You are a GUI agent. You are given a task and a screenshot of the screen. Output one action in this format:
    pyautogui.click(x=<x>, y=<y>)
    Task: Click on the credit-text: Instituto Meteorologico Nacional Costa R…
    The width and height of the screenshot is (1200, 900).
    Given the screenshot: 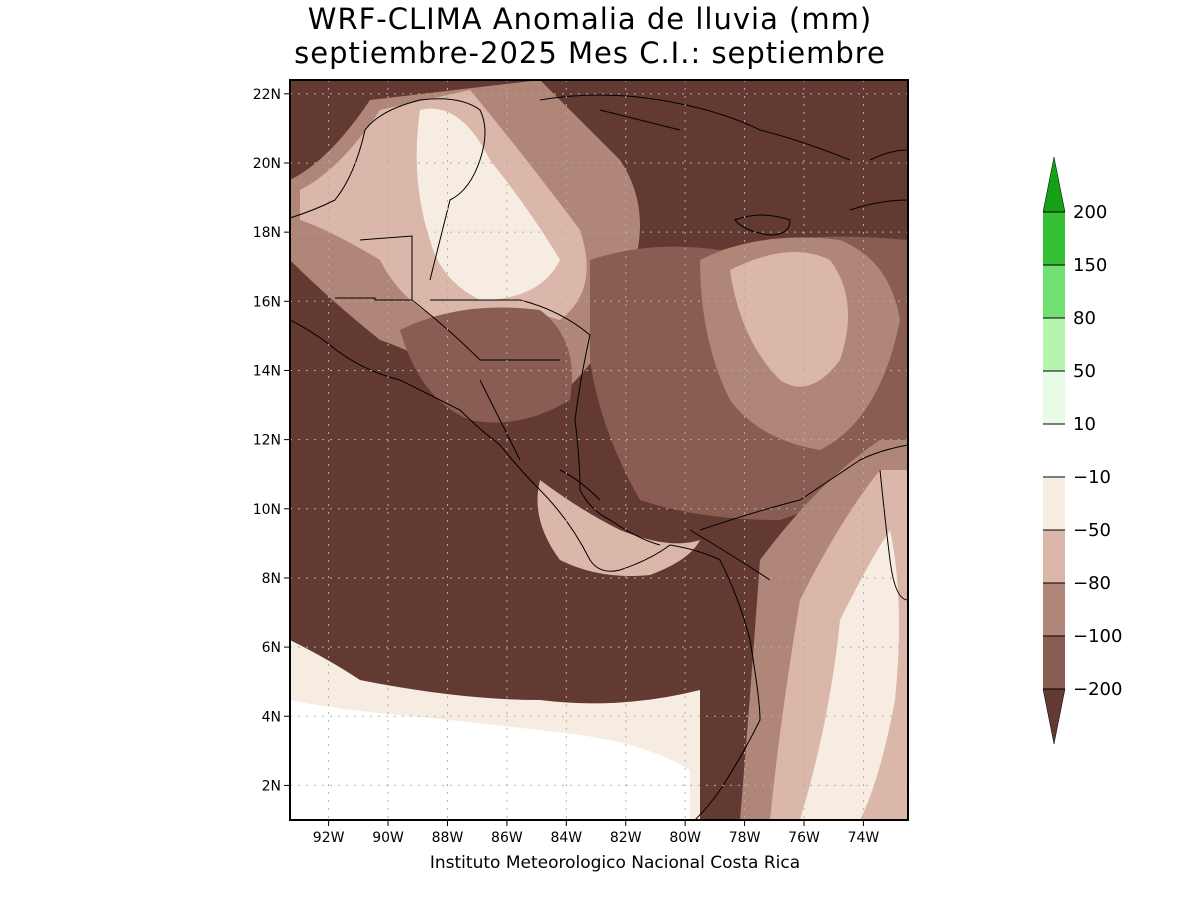 What is the action you would take?
    pyautogui.click(x=615, y=863)
    